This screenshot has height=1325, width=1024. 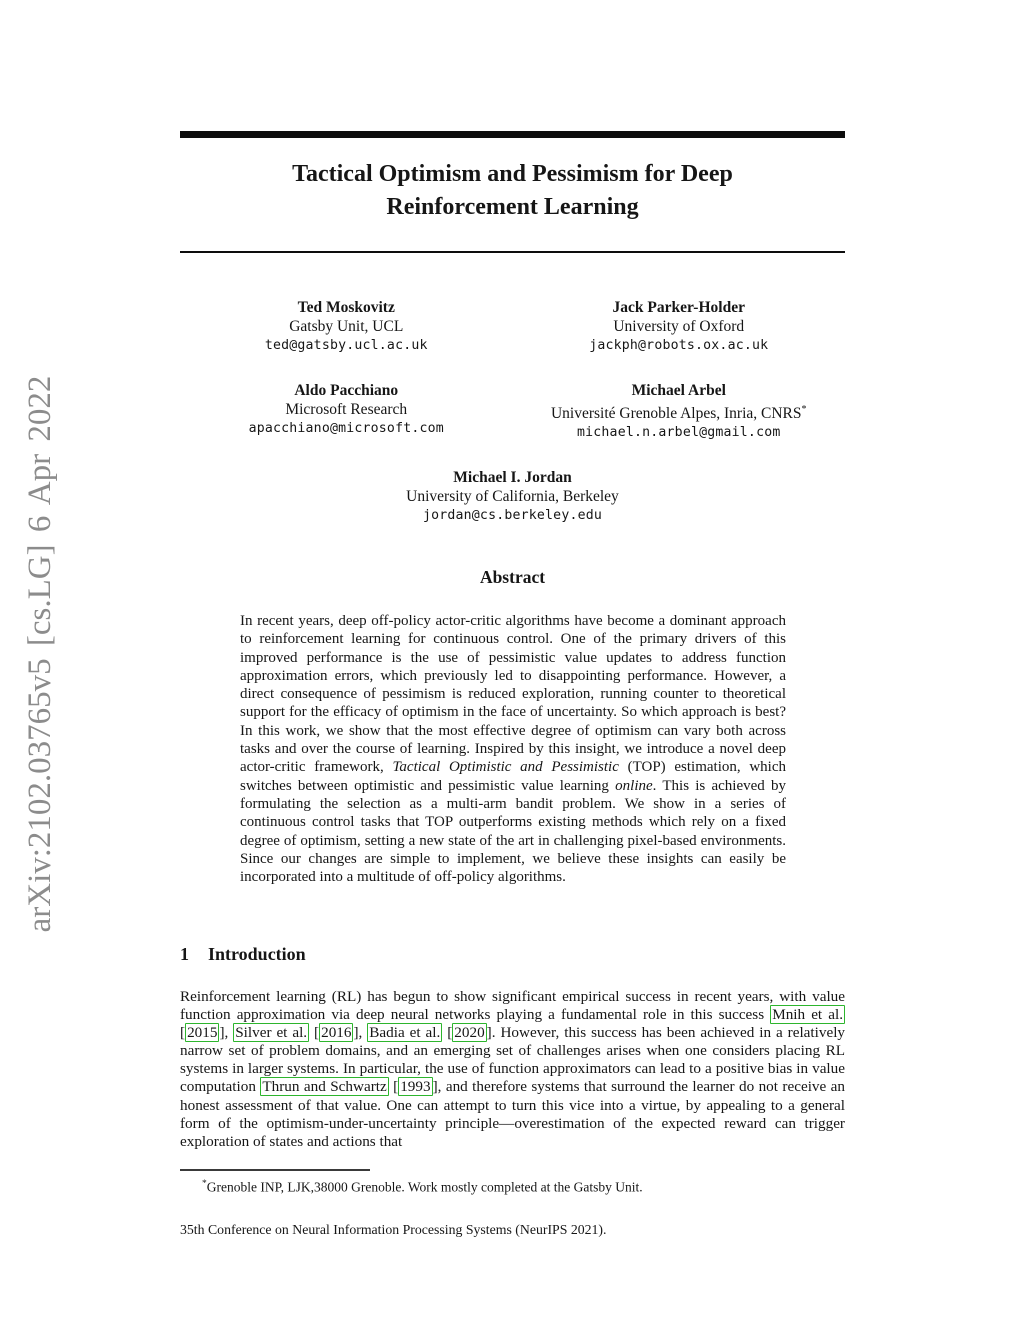 I want to click on author-name: Aldo Pacchiano, so click(x=346, y=390).